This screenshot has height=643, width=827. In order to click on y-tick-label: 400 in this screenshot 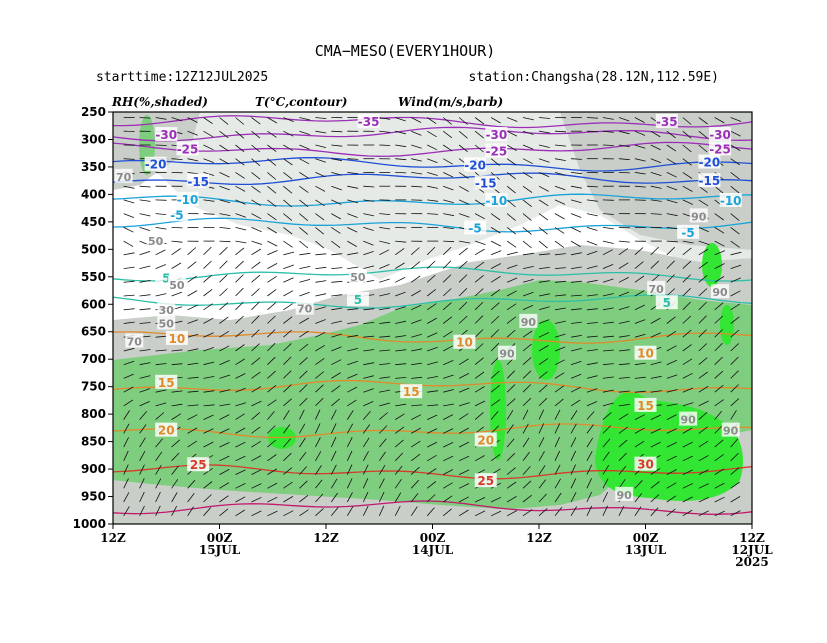, I will do `click(93, 194)`.